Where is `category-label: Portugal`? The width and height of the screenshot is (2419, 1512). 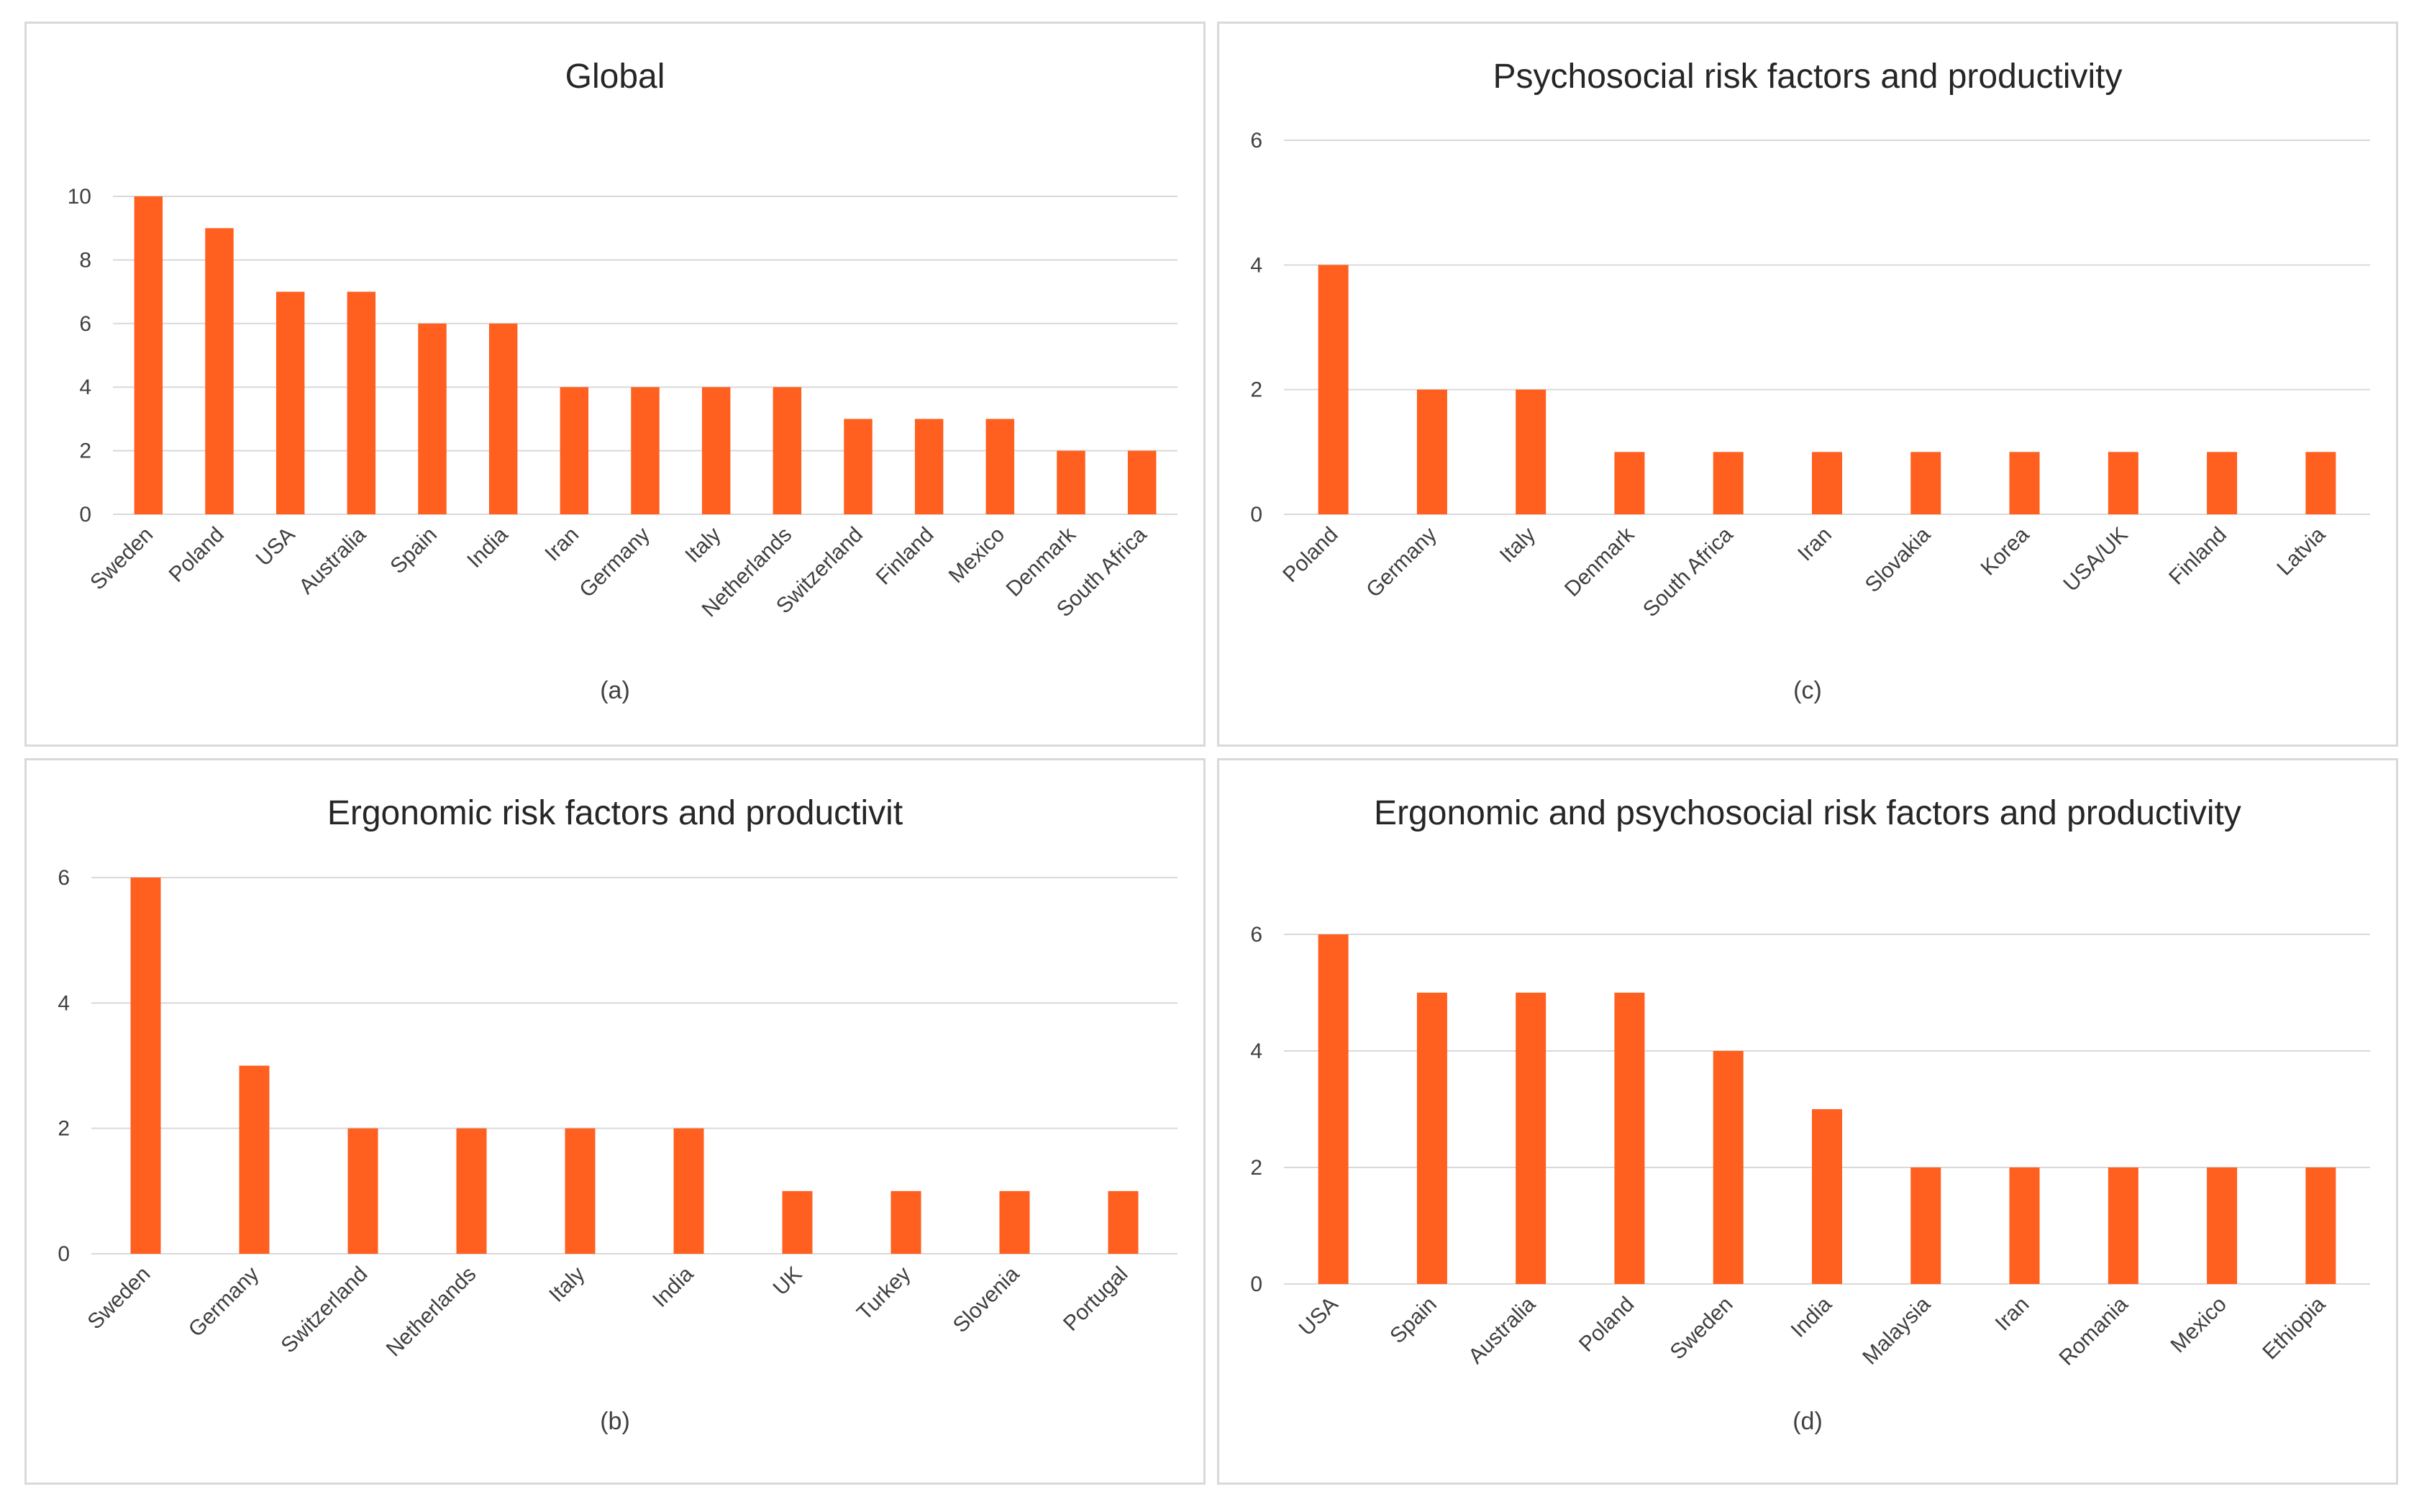
category-label: Portugal is located at coordinates (1095, 1299).